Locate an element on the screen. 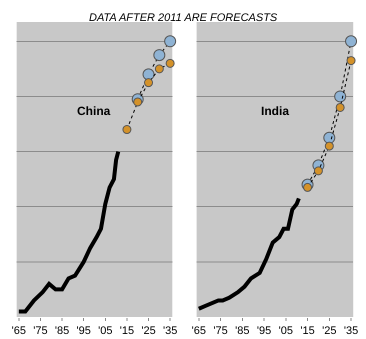 This screenshot has width=366, height=339. text: India is located at coordinates (275, 111).